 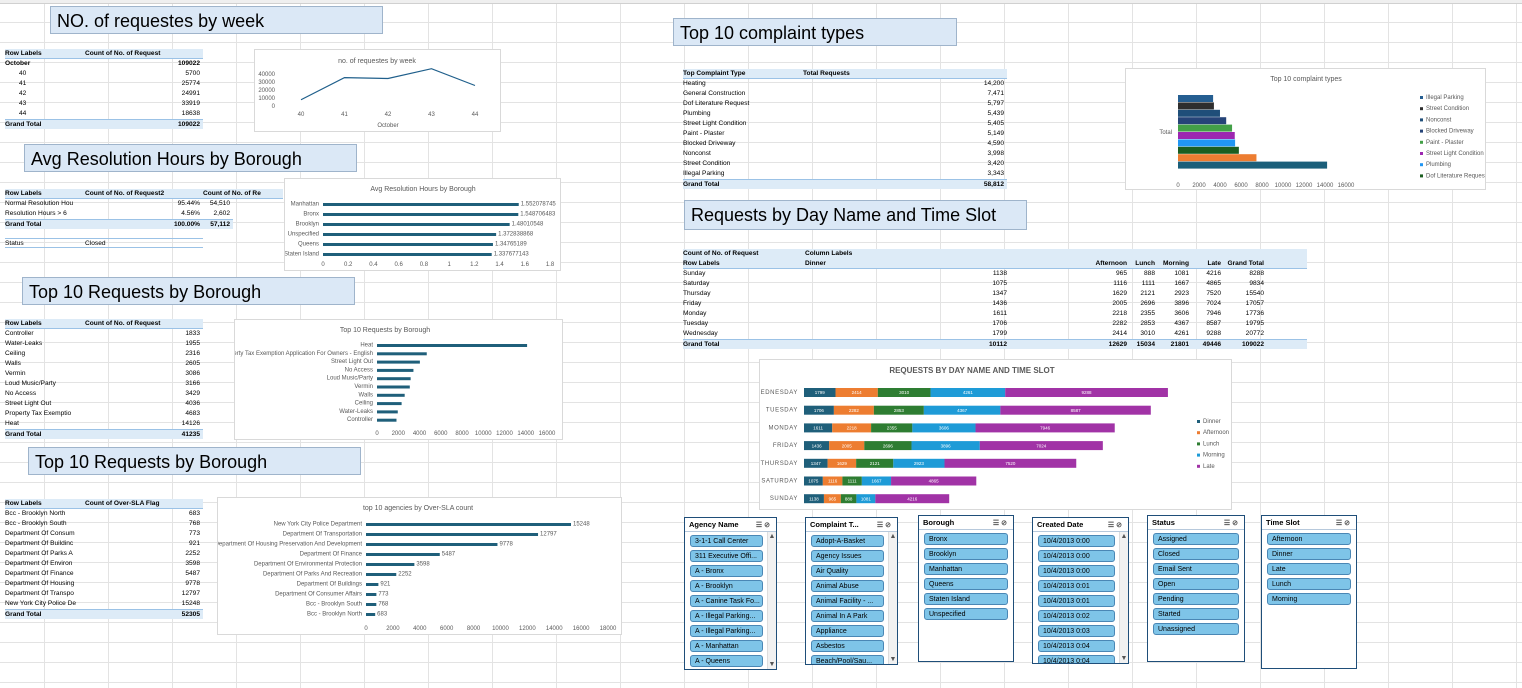 I want to click on pivot-row: 44 18638, so click(x=104, y=114).